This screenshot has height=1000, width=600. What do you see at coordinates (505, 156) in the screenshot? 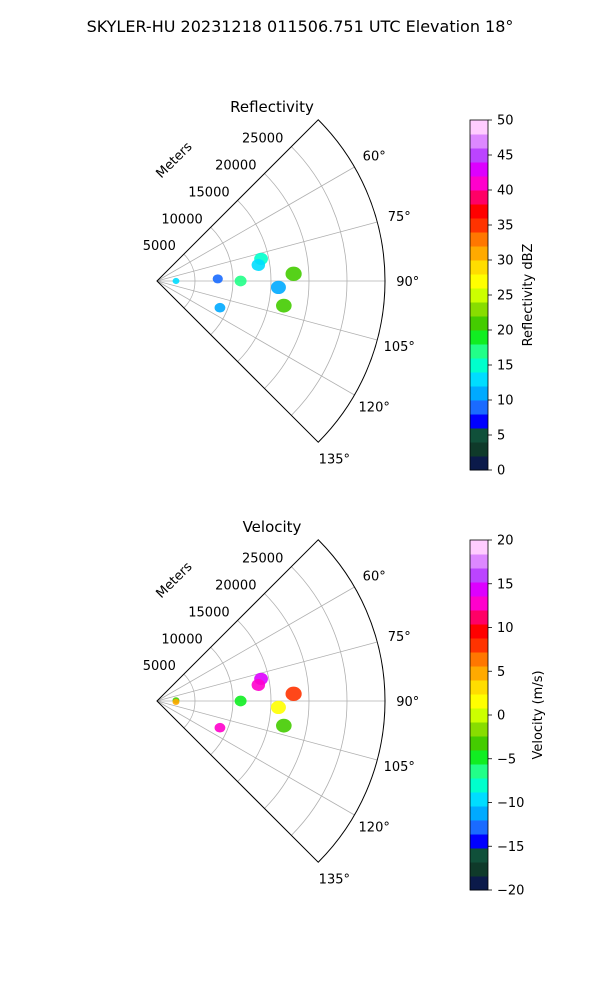
I see `colorbar-tick-label: 45` at bounding box center [505, 156].